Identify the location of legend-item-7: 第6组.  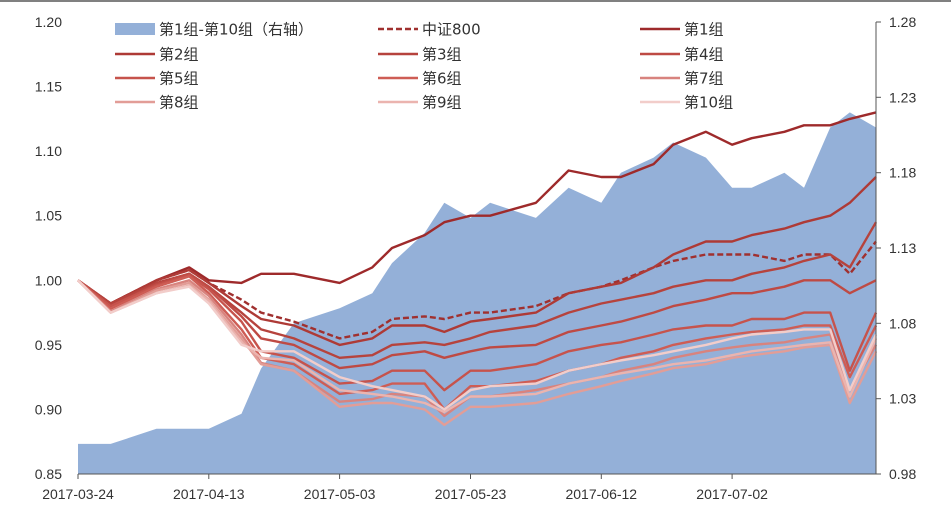
(420, 79).